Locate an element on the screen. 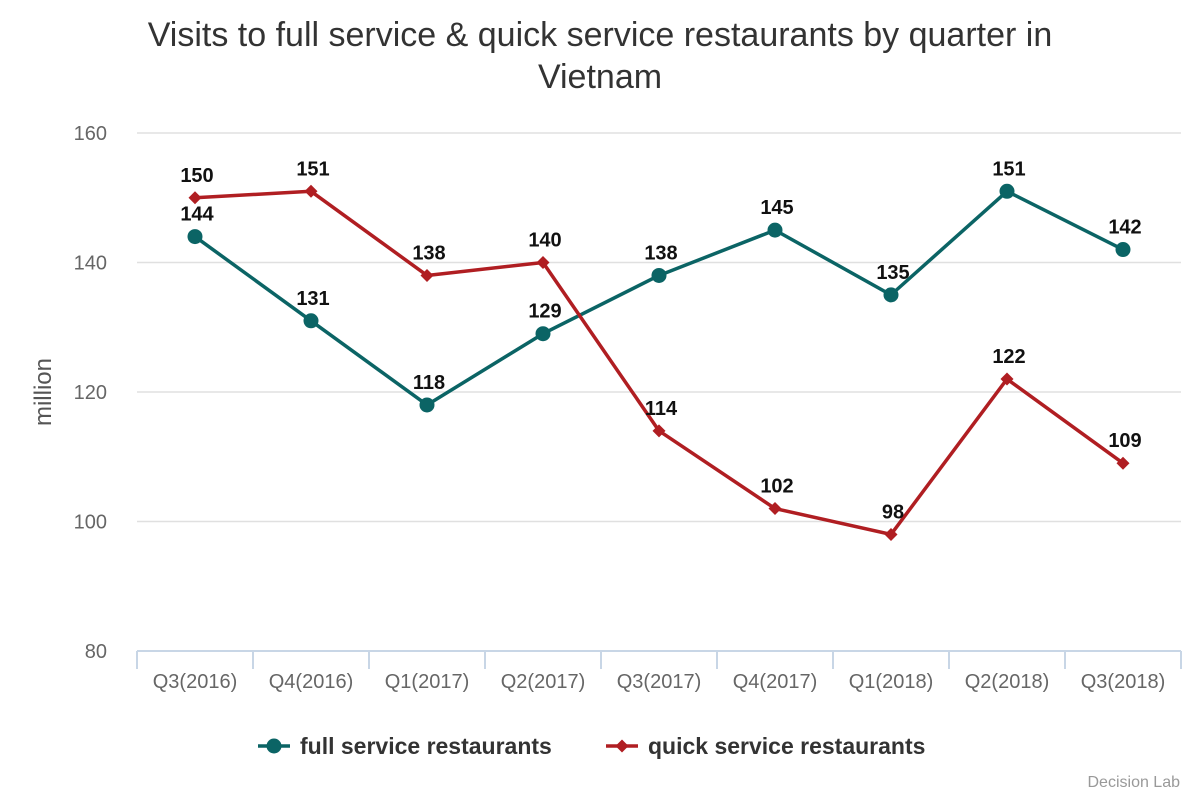 This screenshot has height=800, width=1200. legend-label-0: full service restaurants is located at coordinates (426, 746).